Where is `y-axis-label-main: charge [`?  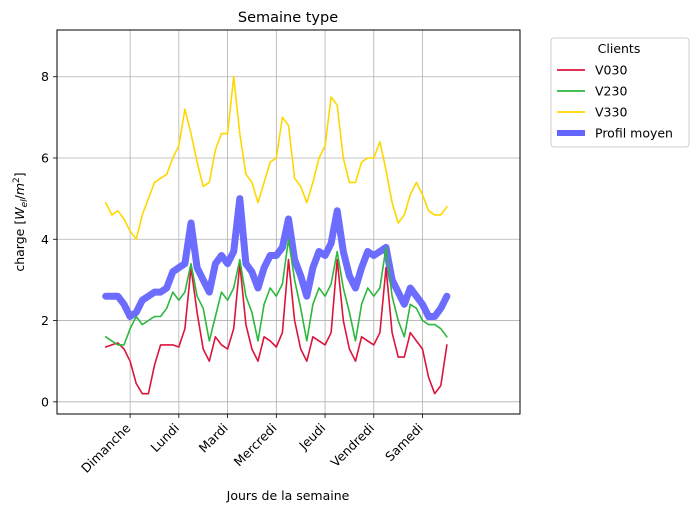
y-axis-label-main: charge [ is located at coordinates (19, 246).